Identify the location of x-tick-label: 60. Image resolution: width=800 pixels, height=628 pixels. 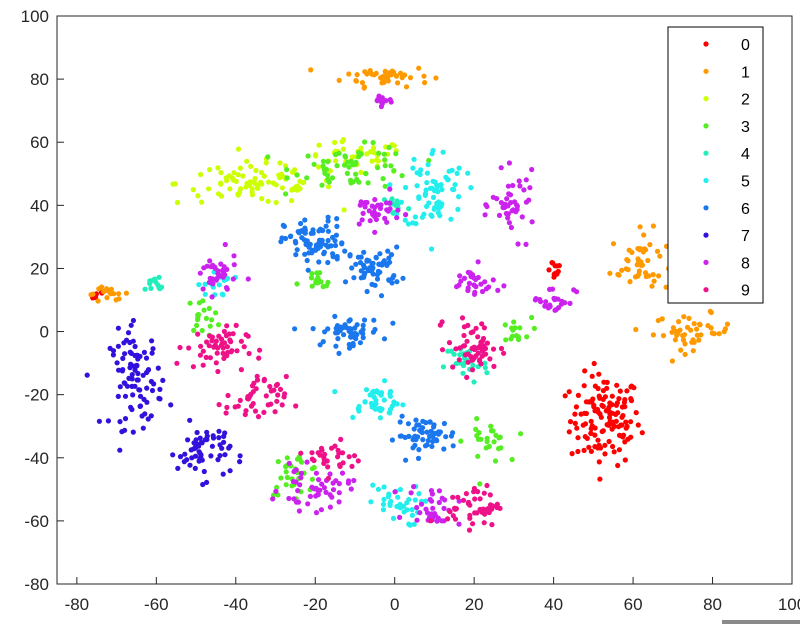
(633, 604).